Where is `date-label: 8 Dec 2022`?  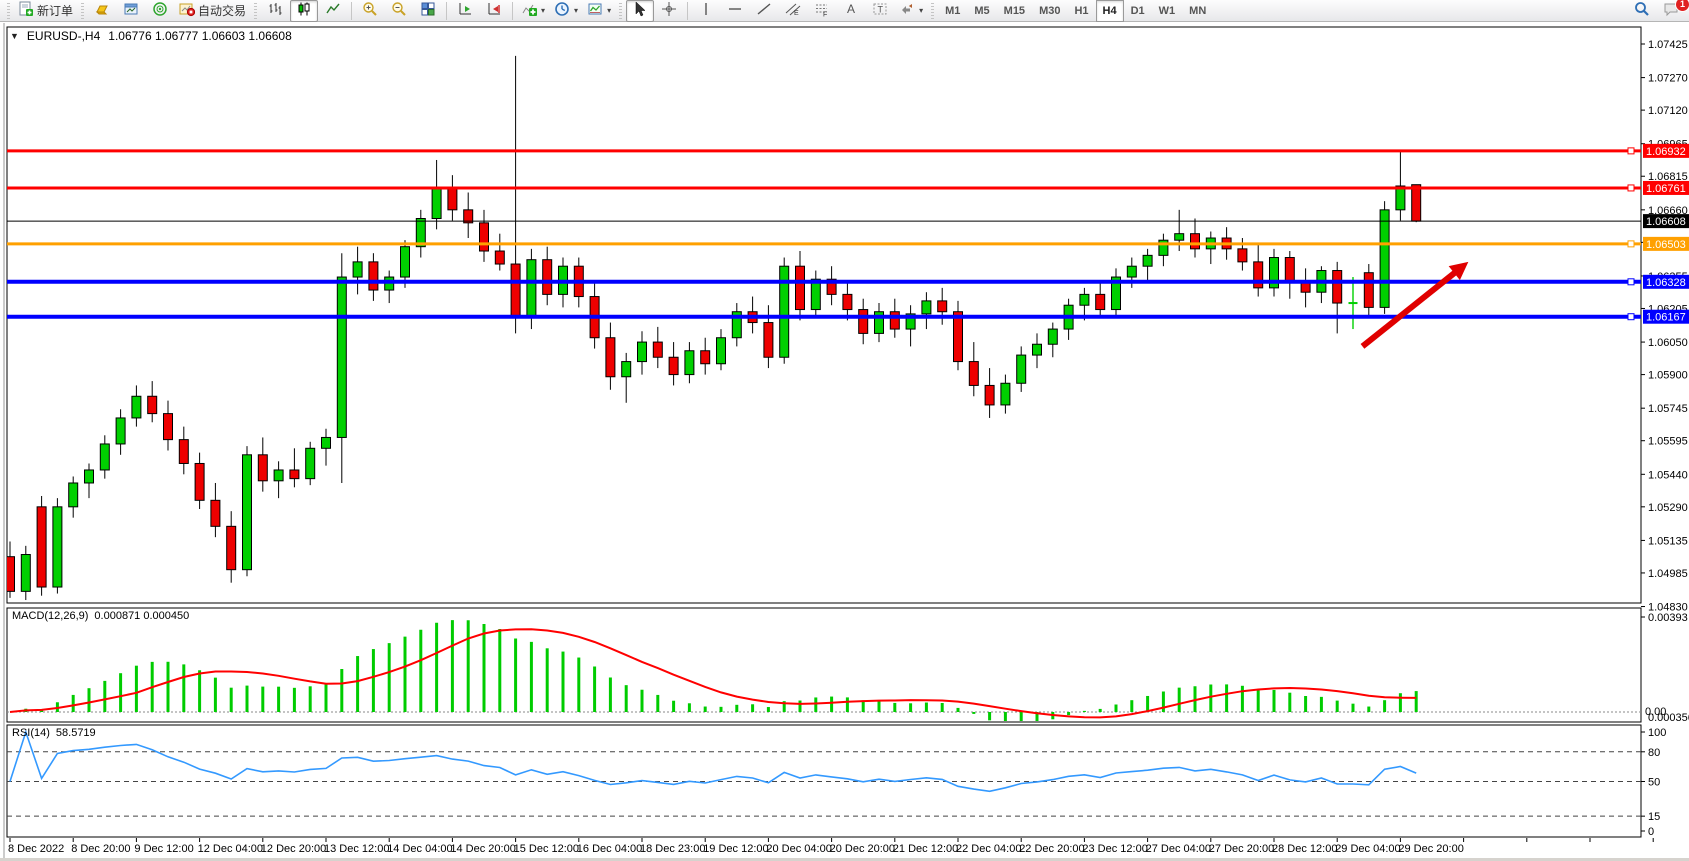
date-label: 8 Dec 2022 is located at coordinates (36, 849).